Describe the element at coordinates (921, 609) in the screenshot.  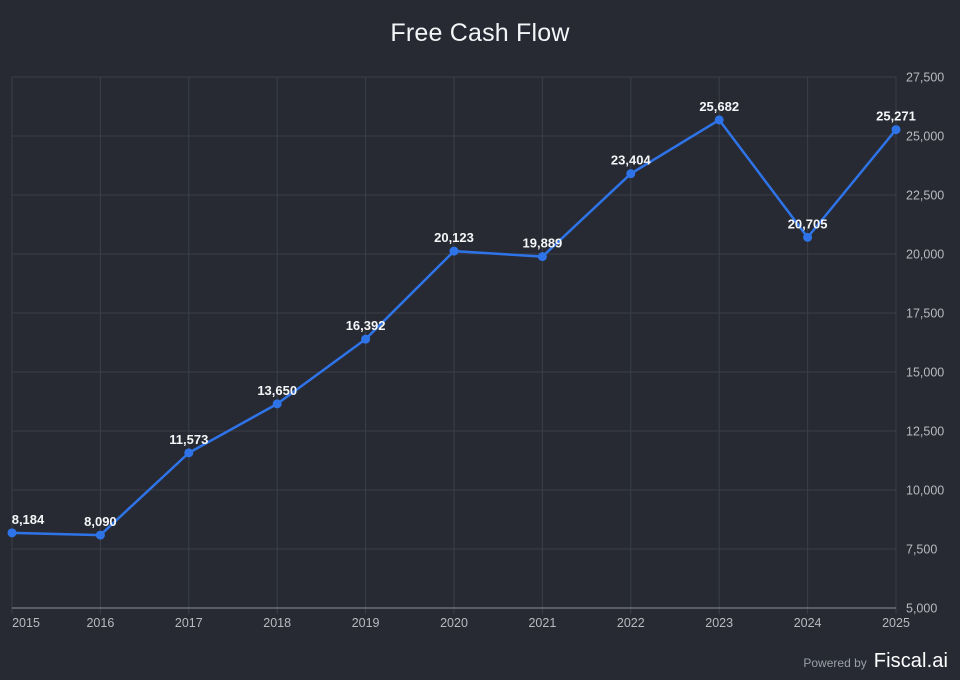
I see `y-tick-label: 5,000` at that location.